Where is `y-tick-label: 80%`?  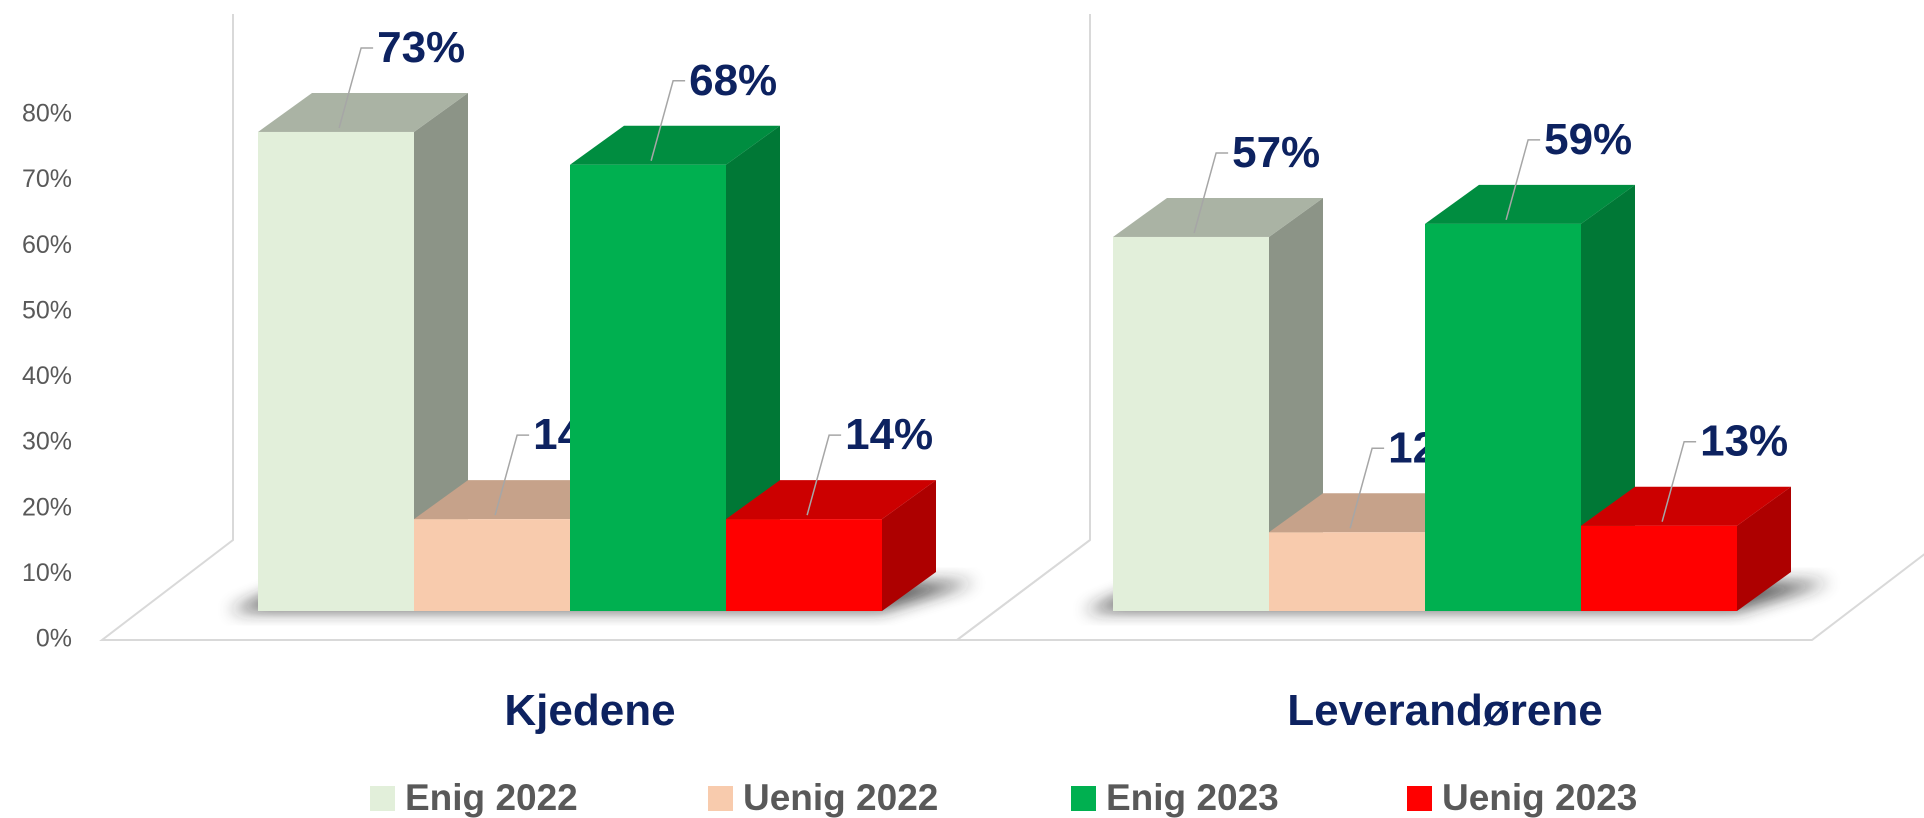
y-tick-label: 80% is located at coordinates (47, 114).